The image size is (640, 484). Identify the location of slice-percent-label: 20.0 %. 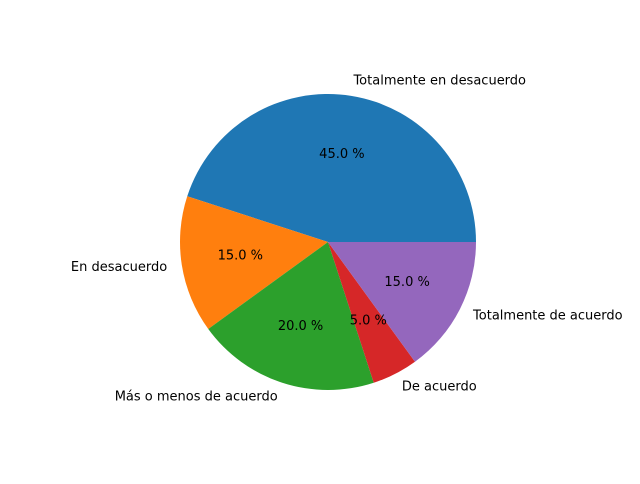
(300, 326).